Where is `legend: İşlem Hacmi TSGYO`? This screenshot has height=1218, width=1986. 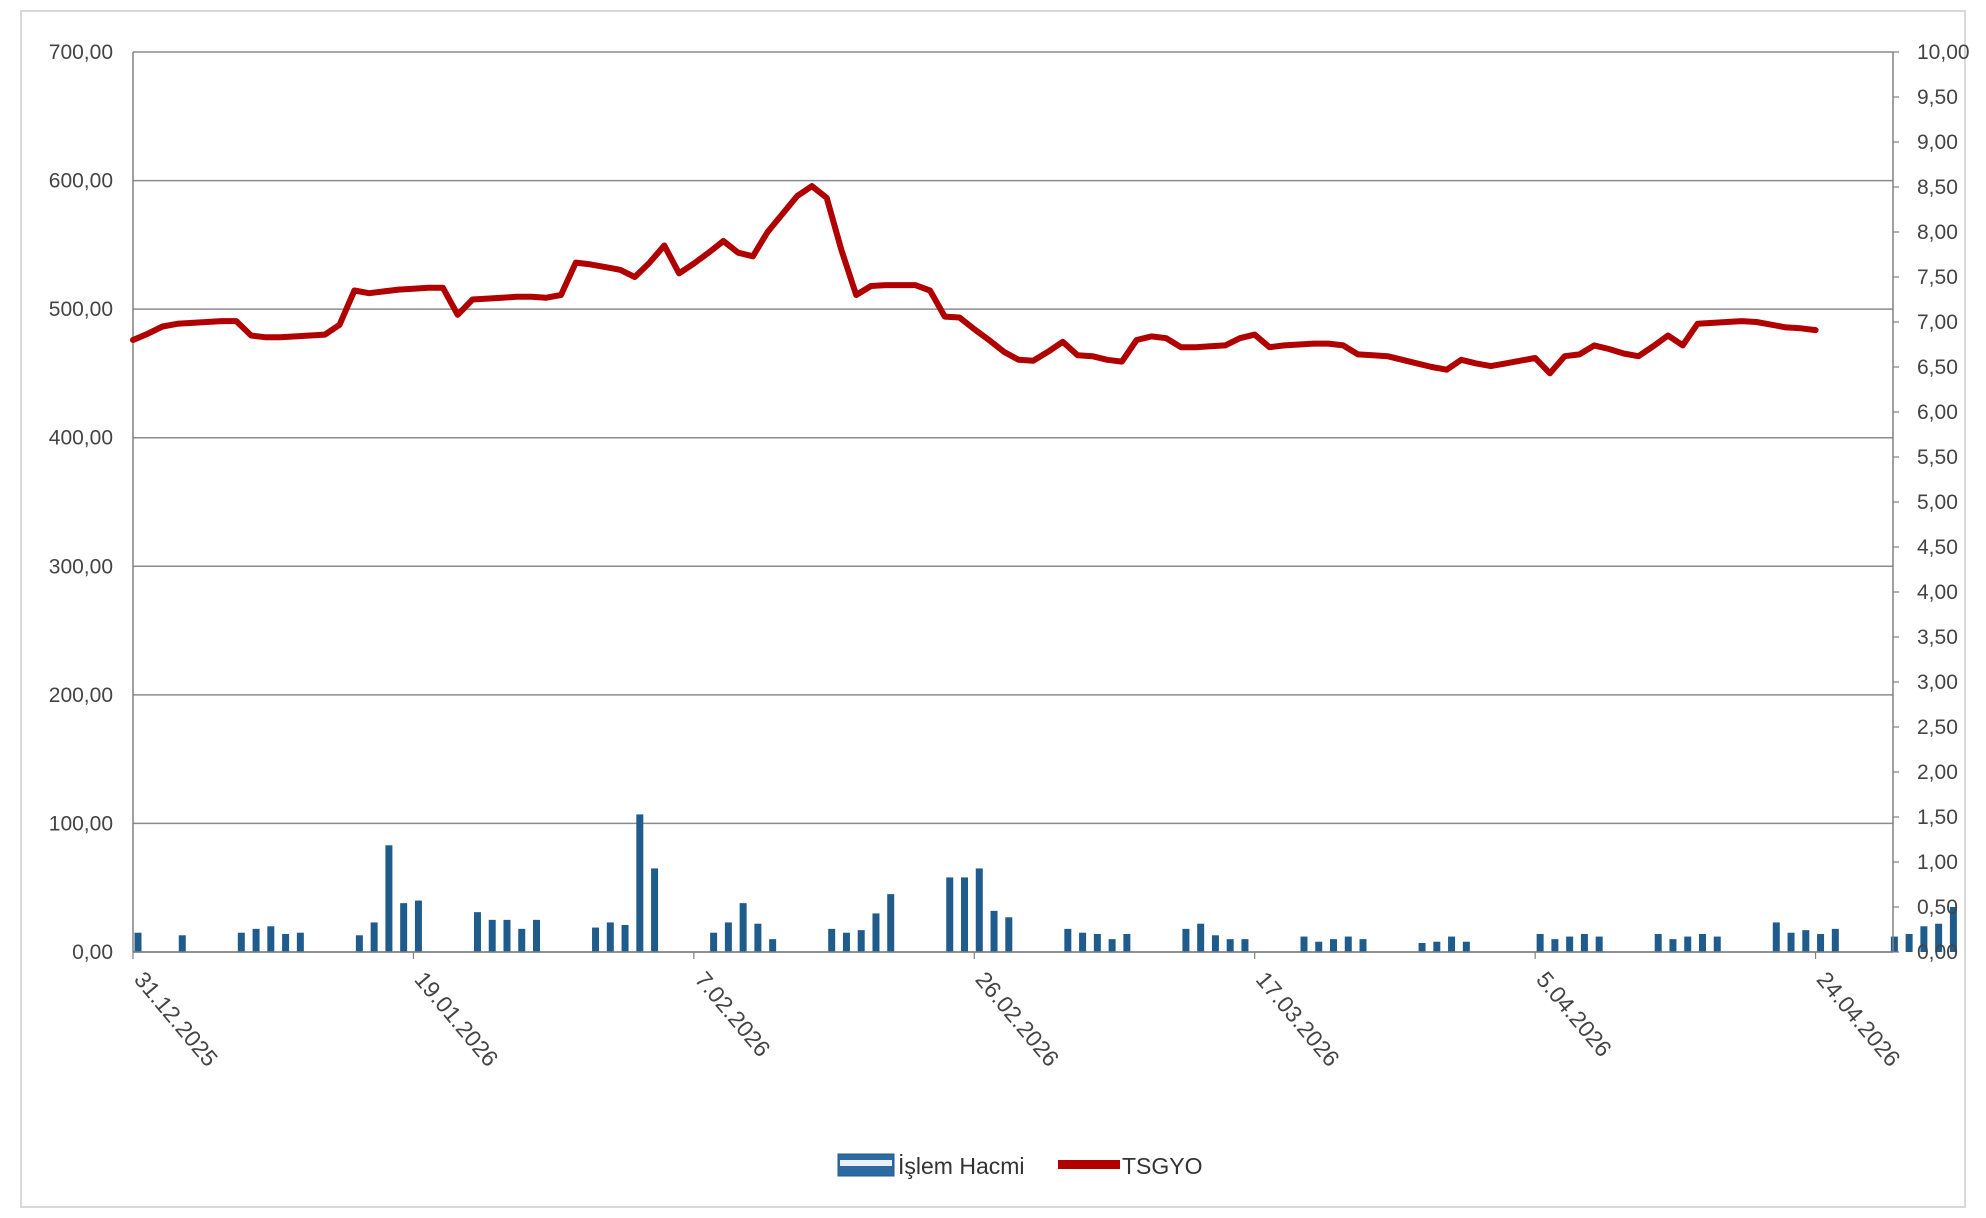 legend: İşlem Hacmi TSGYO is located at coordinates (1020, 1166).